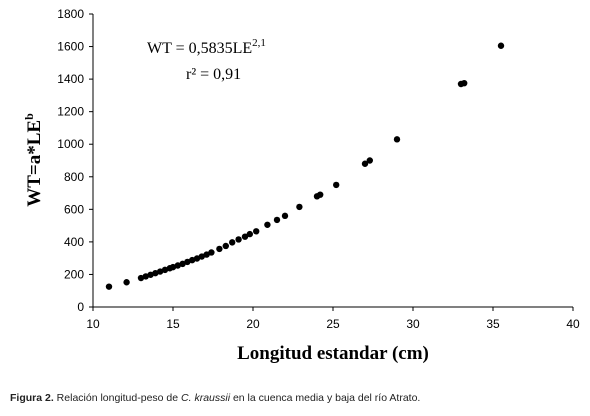 Image resolution: width=590 pixels, height=416 pixels. What do you see at coordinates (70, 79) in the screenshot?
I see `y-tick-label: 1400` at bounding box center [70, 79].